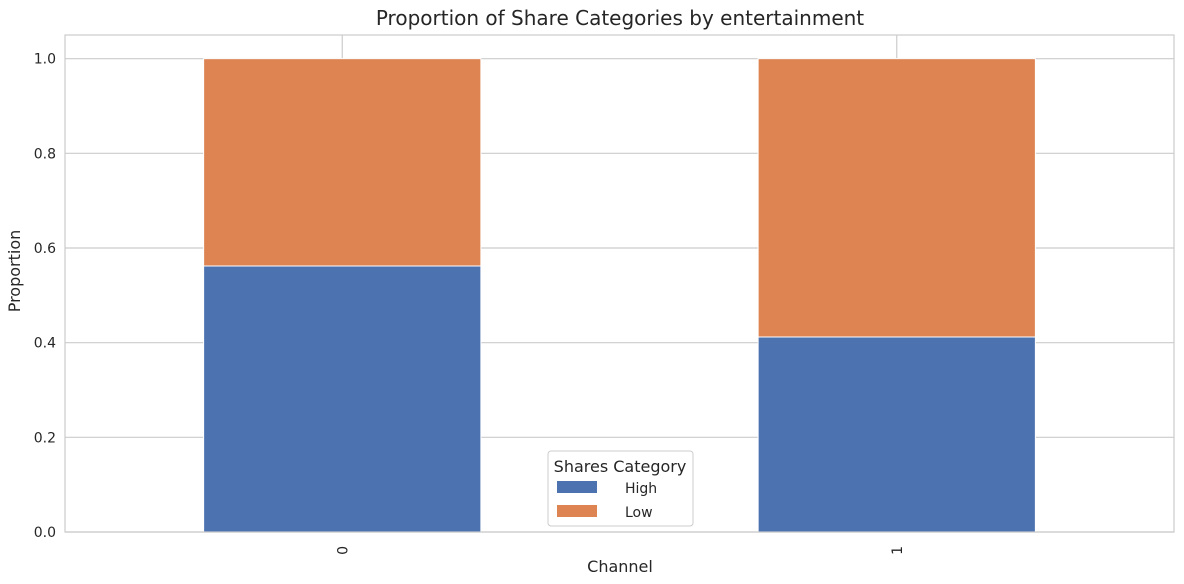  I want to click on y-axis-label: Proportion, so click(14, 271).